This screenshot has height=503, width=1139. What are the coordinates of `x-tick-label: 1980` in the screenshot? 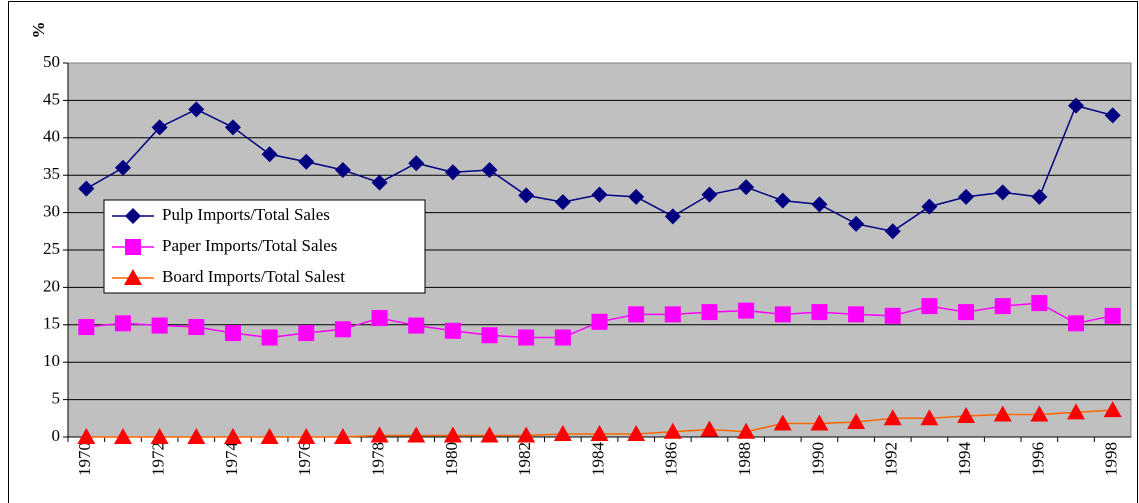 It's located at (451, 459).